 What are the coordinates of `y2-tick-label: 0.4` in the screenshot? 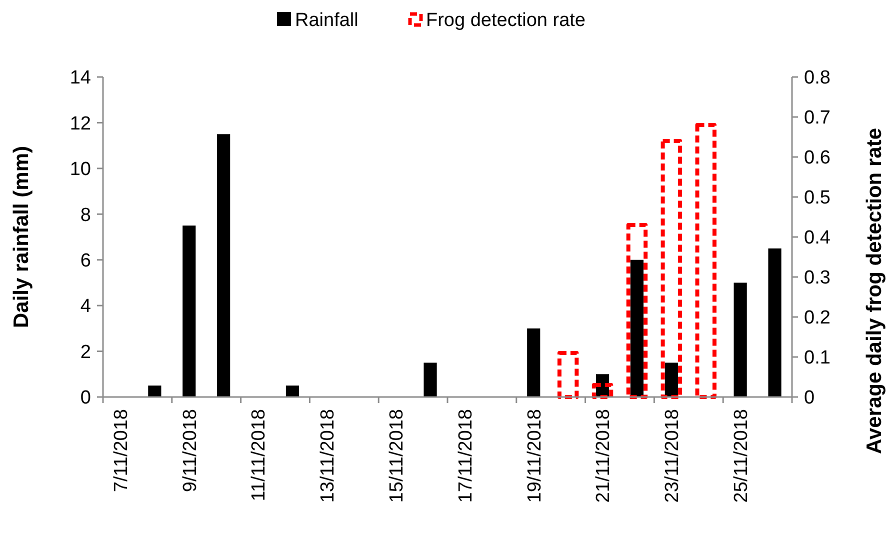 It's located at (817, 238).